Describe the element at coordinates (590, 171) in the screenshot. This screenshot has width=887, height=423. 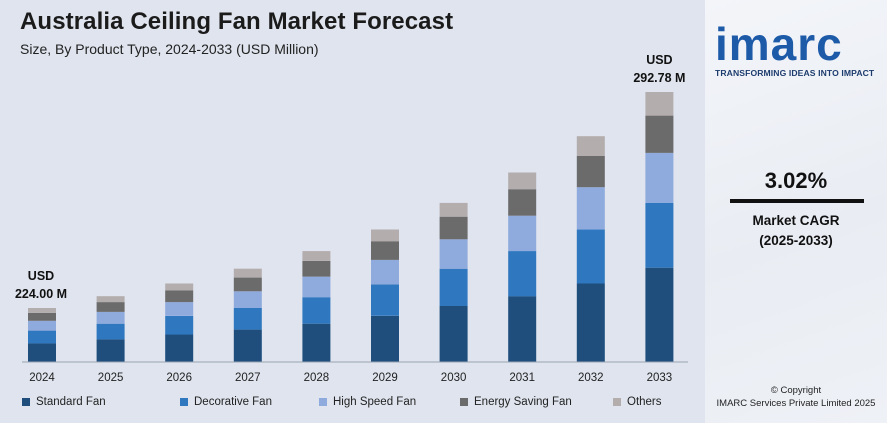
I see `bar-segment-energy-saving-fan-2032` at that location.